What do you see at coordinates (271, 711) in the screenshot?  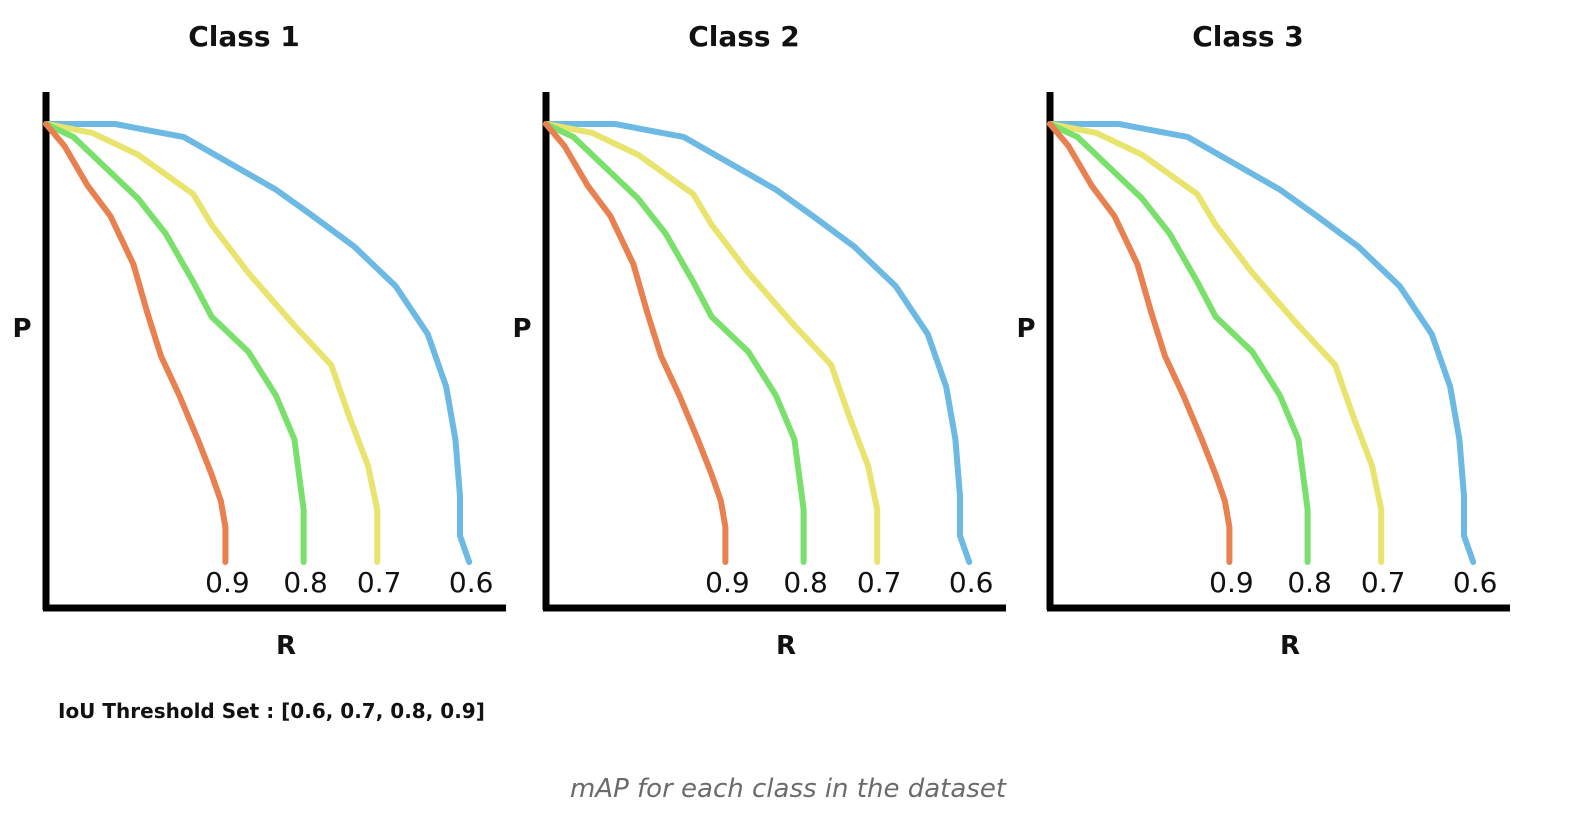 I see `iou-threshold-note: IoU Threshold Set : [0.6, 0.7, 0.8, 0.9]` at bounding box center [271, 711].